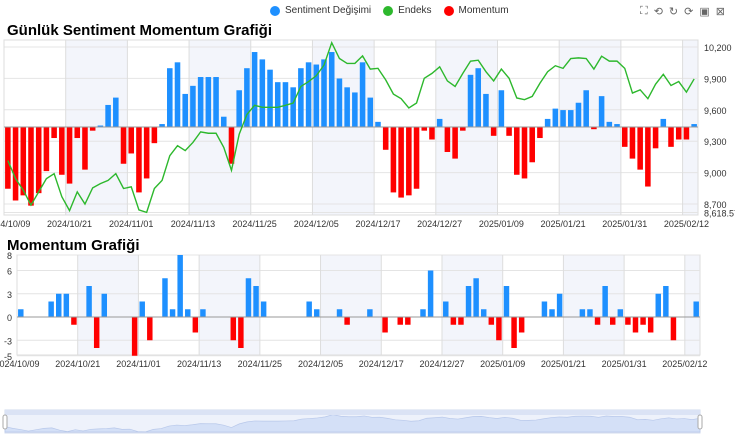  Describe the element at coordinates (476, 10) in the screenshot. I see `legend-item-momentum: Momentum` at that location.